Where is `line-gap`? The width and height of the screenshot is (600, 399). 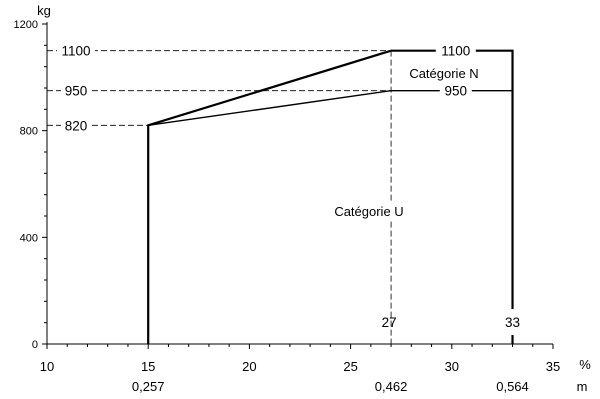 line-gap is located at coordinates (512, 322).